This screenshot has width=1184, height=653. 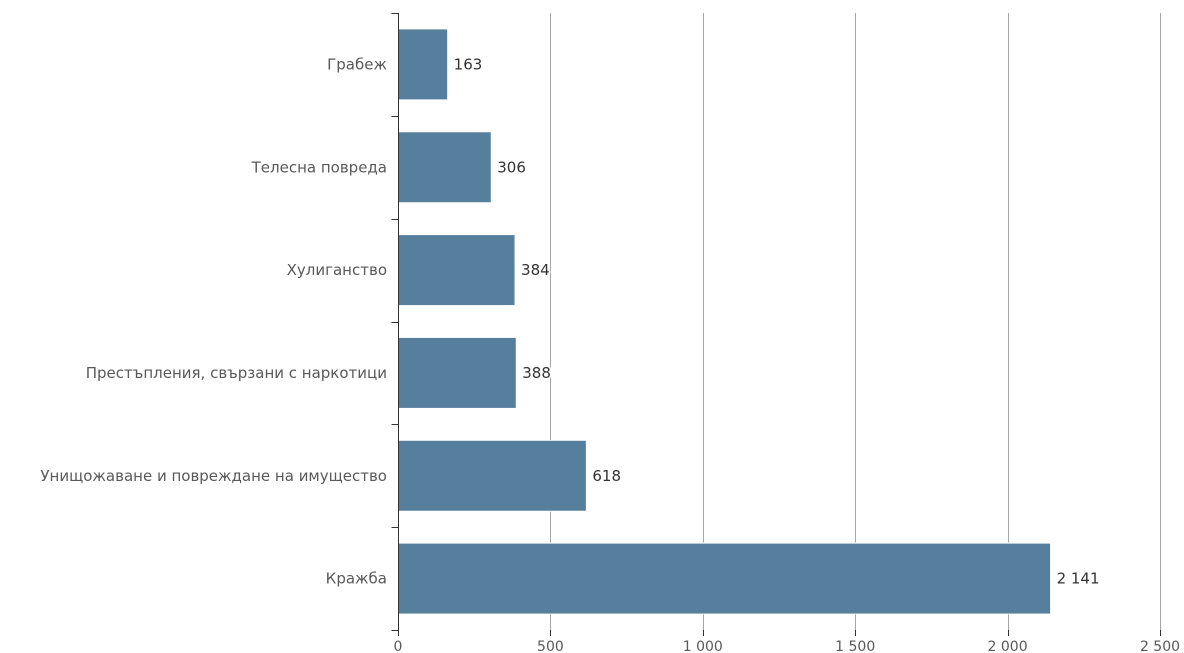 I want to click on category-label: Унищожаване и повреждане на имущество, so click(x=213, y=476).